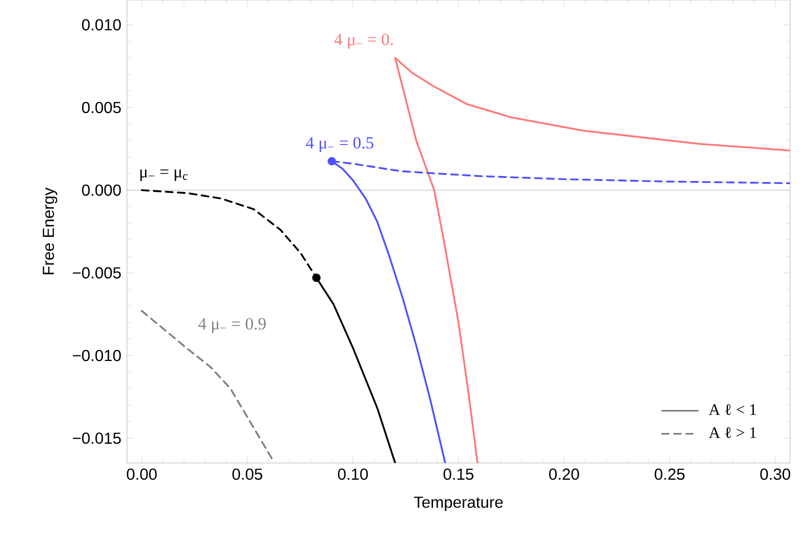 The image size is (805, 546). What do you see at coordinates (164, 175) in the screenshot?
I see `series-label: μ$_{−}$ = μ$_{c}$` at bounding box center [164, 175].